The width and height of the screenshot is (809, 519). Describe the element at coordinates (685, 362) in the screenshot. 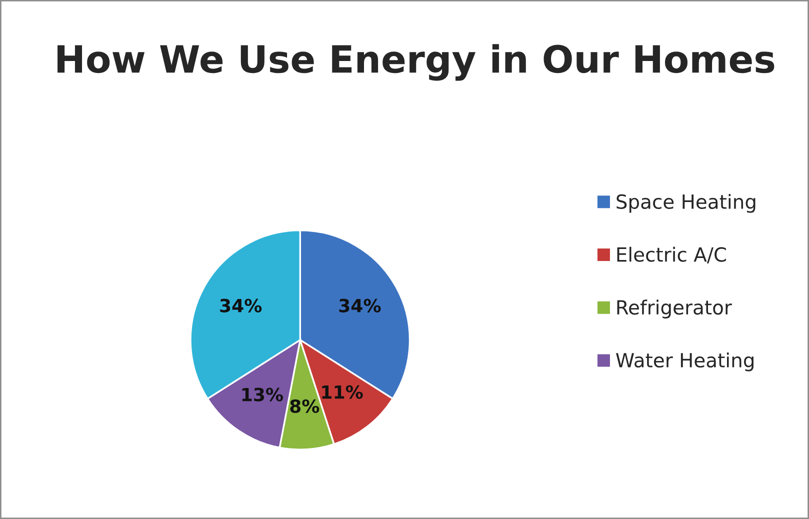

I see `legend-label: Water Heating` at that location.